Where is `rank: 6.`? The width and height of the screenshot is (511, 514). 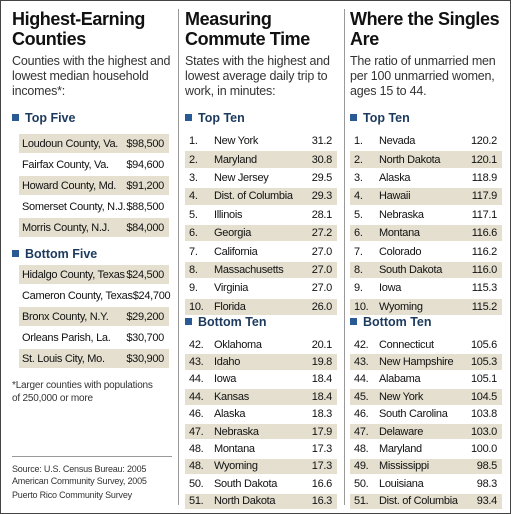
rank: 6. is located at coordinates (193, 233).